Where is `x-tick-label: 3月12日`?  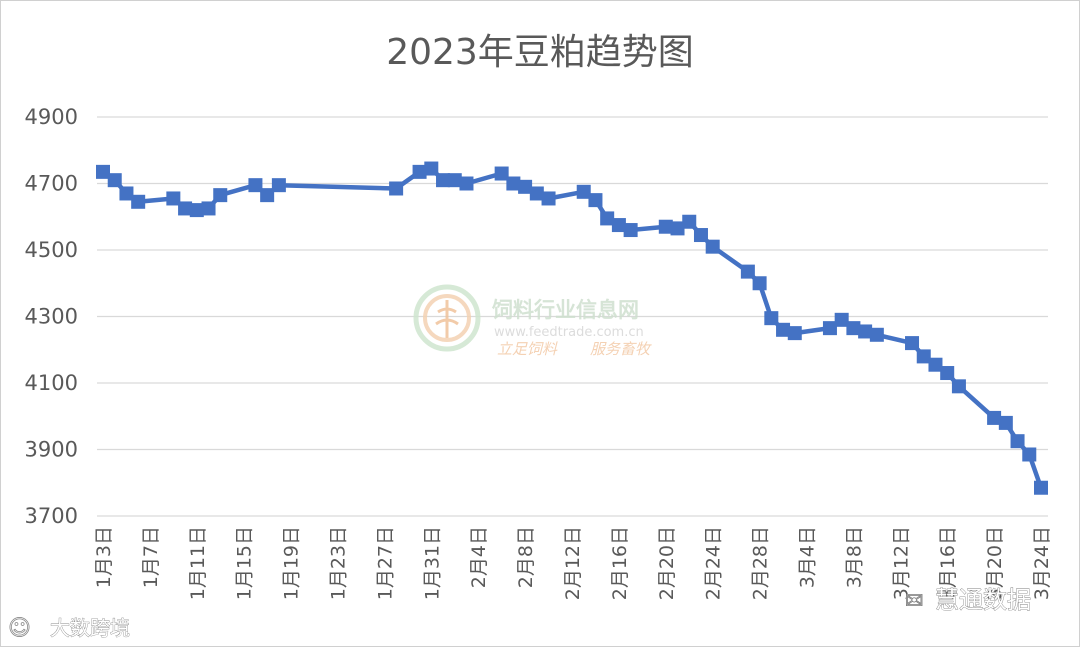 x-tick-label: 3月12日 is located at coordinates (901, 563).